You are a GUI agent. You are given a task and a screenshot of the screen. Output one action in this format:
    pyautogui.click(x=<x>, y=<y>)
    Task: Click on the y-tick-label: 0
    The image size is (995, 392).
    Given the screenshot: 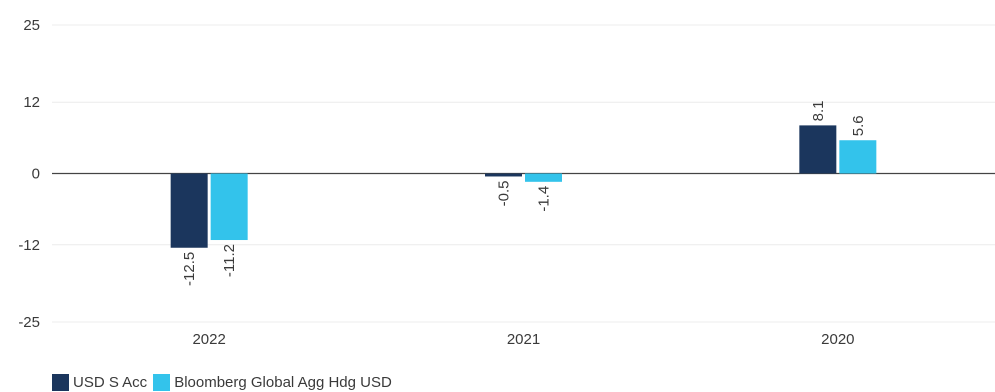 What is the action you would take?
    pyautogui.click(x=36, y=174)
    